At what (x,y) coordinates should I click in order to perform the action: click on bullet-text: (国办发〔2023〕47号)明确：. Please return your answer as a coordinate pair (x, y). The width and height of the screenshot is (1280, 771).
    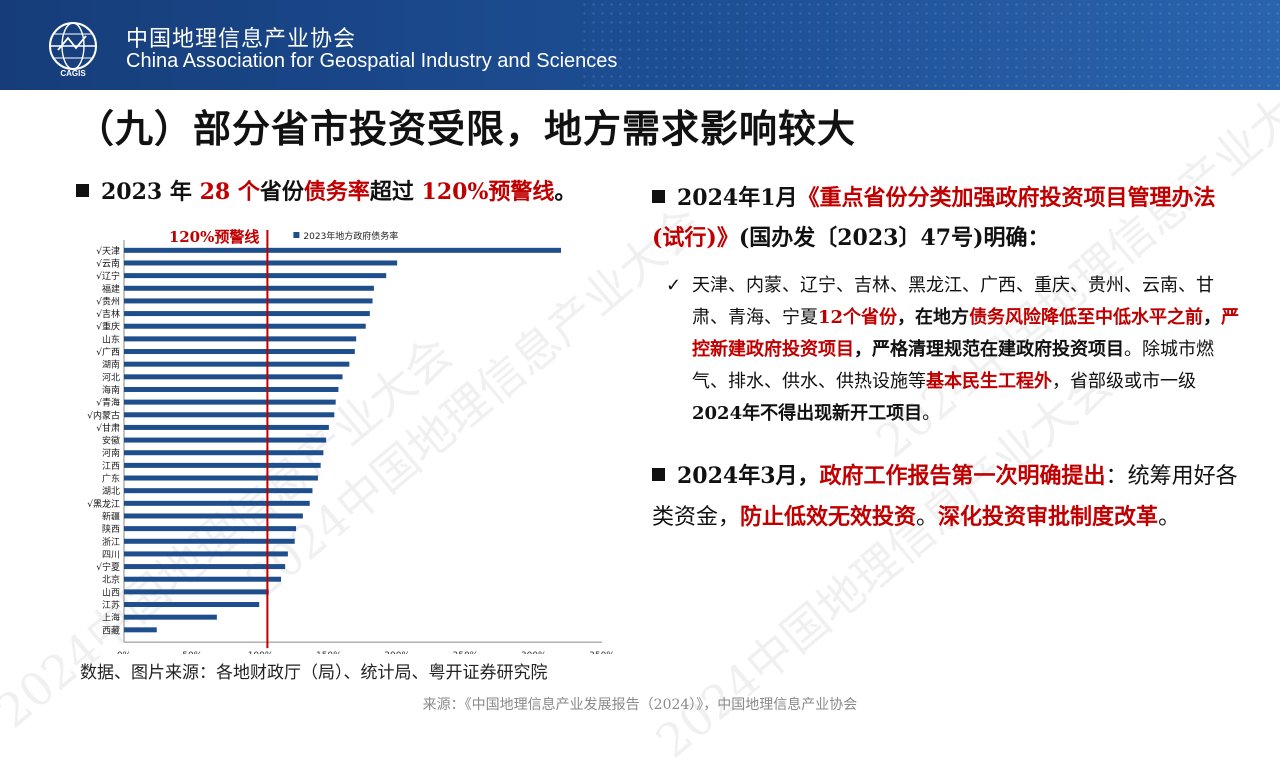
    Looking at the image, I should click on (894, 238).